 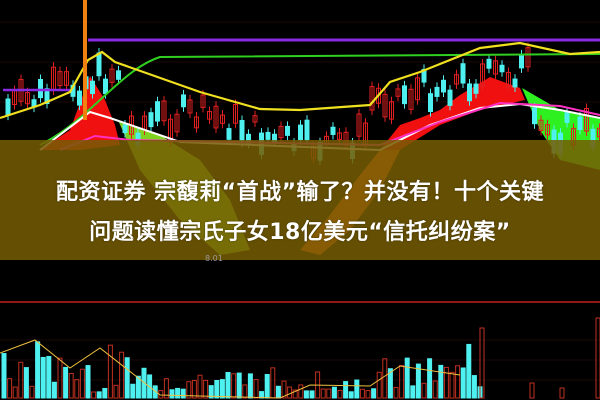 What do you see at coordinates (300, 192) in the screenshot?
I see `headline-line-1: 配资证券 宗馥莉“首战”输了？并没有！十个关键` at bounding box center [300, 192].